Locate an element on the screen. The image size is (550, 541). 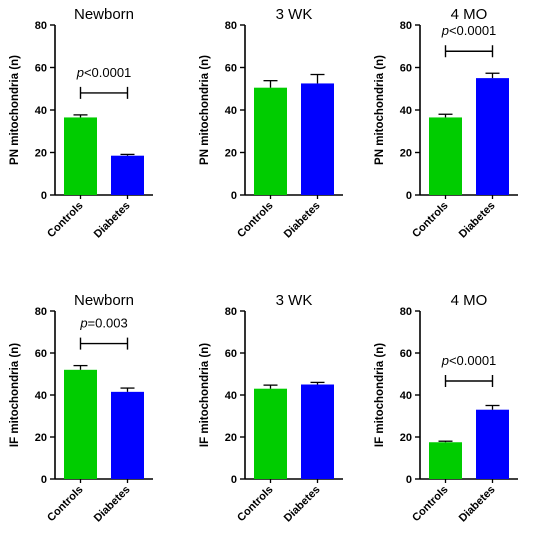
p-value-label: p=0.003 is located at coordinates (103, 323).